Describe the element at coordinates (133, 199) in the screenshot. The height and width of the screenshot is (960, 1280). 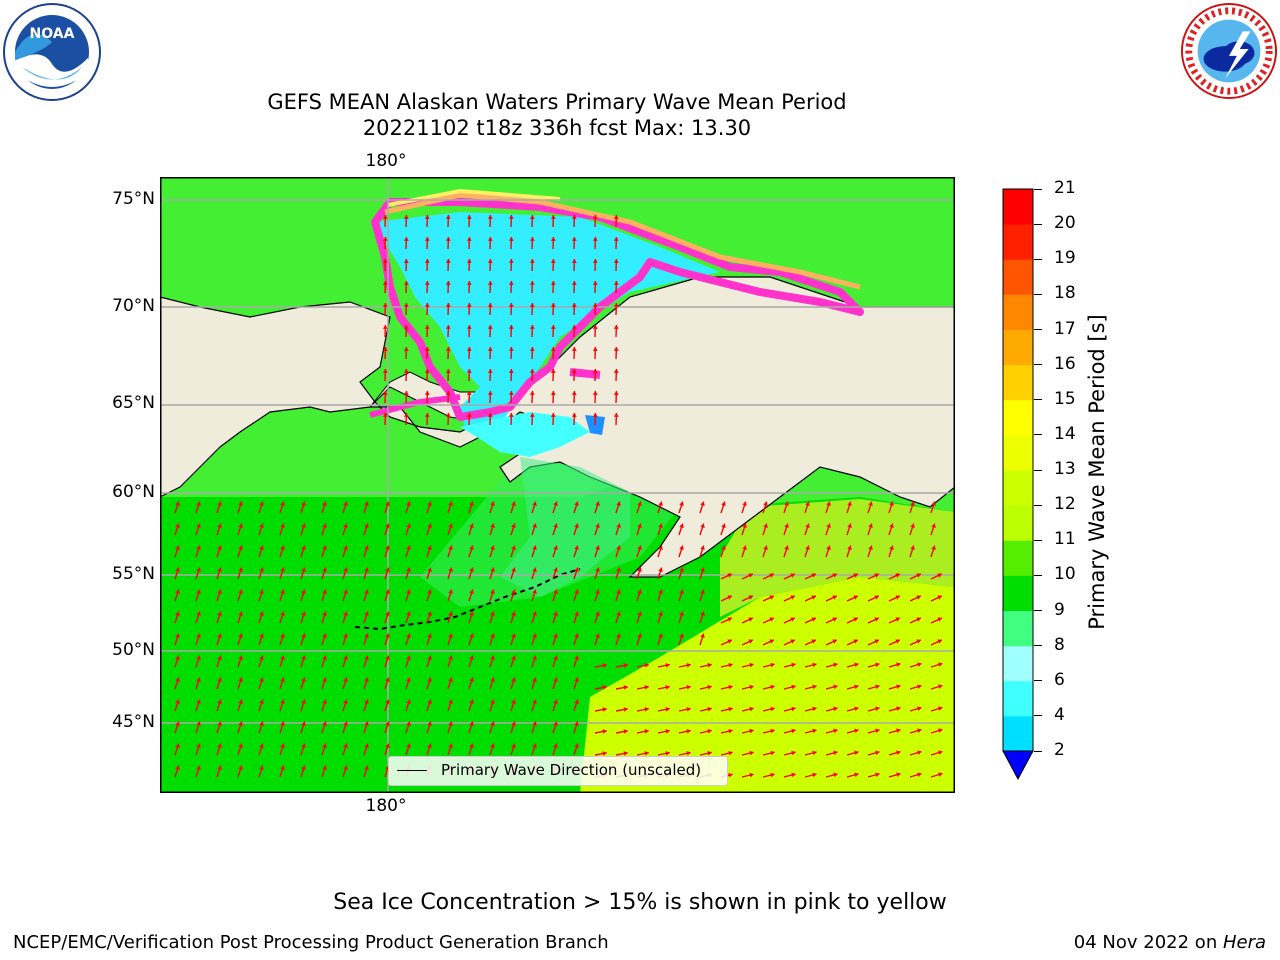
I see `lat-label-75: 75°N` at that location.